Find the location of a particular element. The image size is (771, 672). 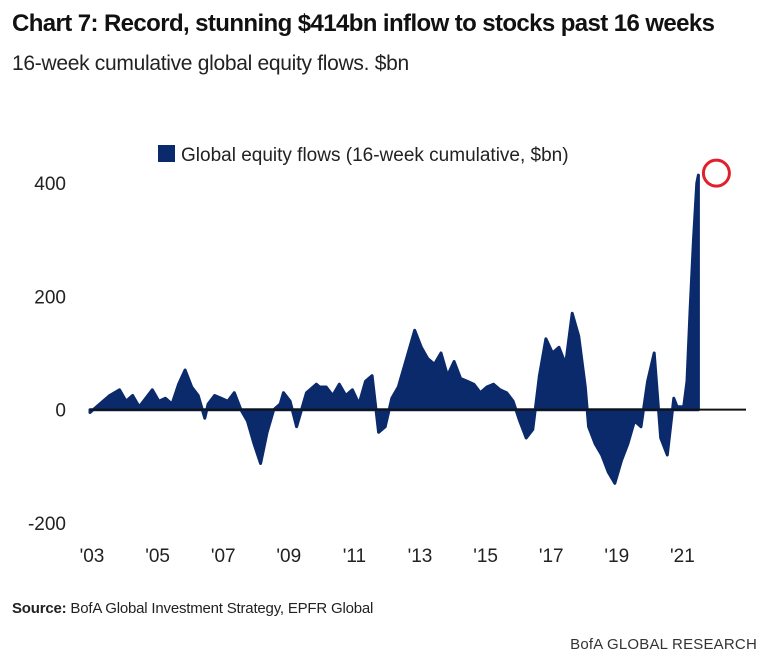

x-tick-label: '03 is located at coordinates (92, 556).